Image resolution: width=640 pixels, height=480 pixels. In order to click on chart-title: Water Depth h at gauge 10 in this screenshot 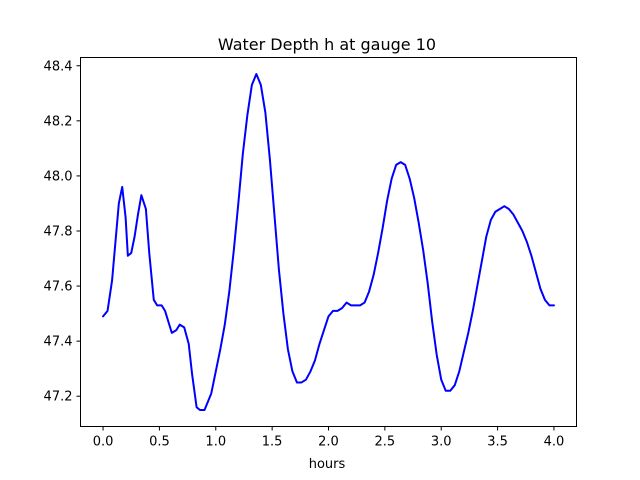, I will do `click(327, 44)`.